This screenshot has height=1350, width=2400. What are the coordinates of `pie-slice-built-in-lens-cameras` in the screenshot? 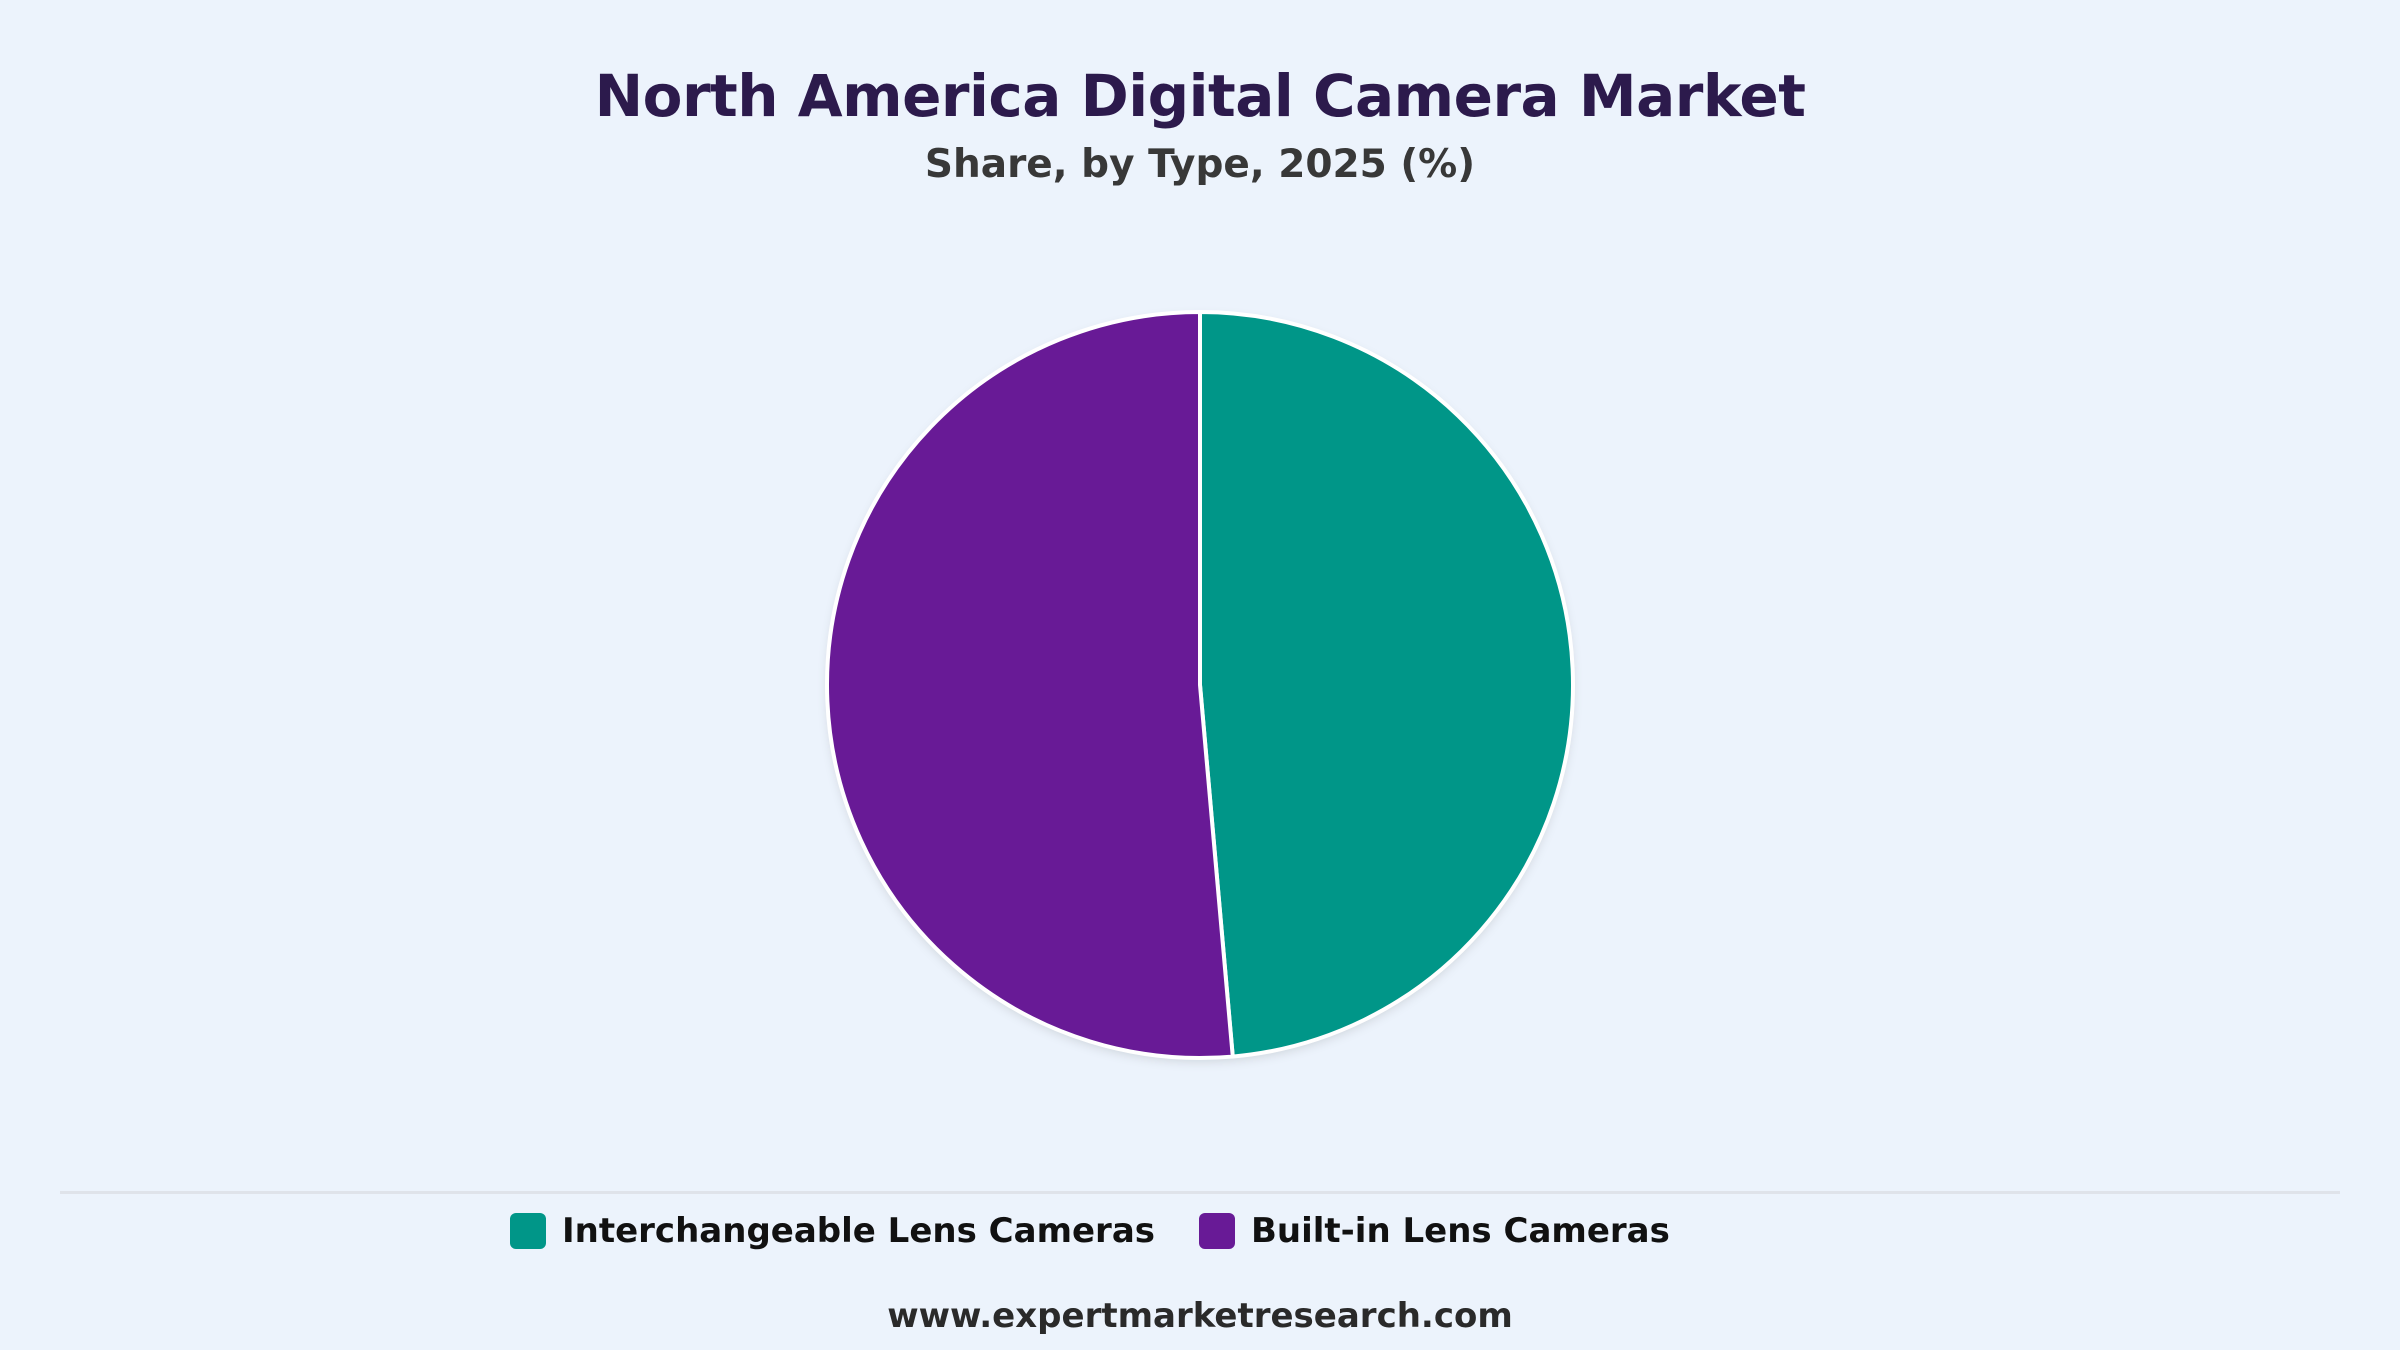 It's located at (1030, 685).